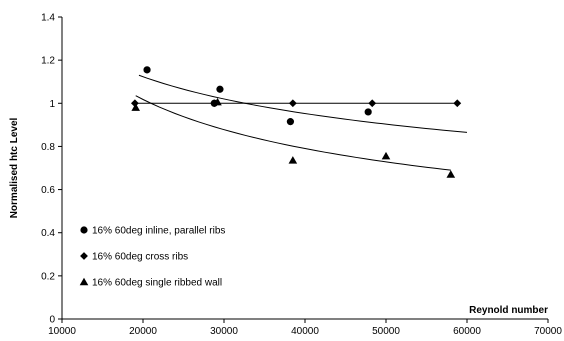  Describe the element at coordinates (48, 233) in the screenshot. I see `y-tick-label: 0.4` at that location.